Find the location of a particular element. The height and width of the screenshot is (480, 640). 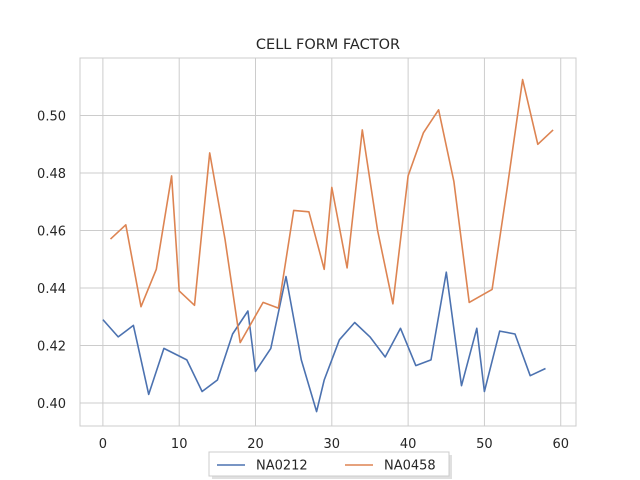

y-tick-label: 0.40 is located at coordinates (51, 404).